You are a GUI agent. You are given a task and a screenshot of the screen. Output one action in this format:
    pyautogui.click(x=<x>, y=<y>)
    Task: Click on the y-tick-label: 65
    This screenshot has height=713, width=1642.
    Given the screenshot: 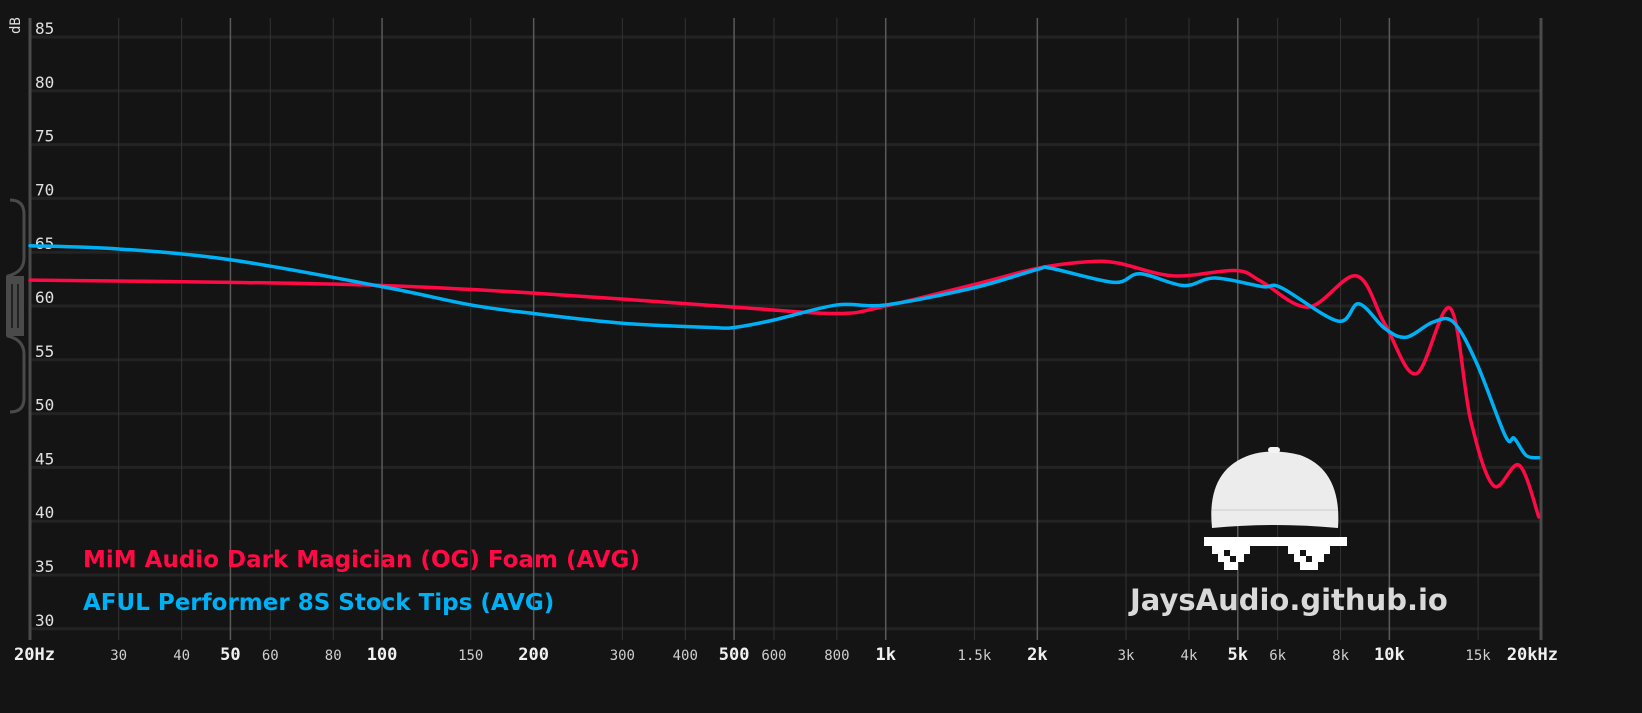 What is the action you would take?
    pyautogui.click(x=44, y=243)
    